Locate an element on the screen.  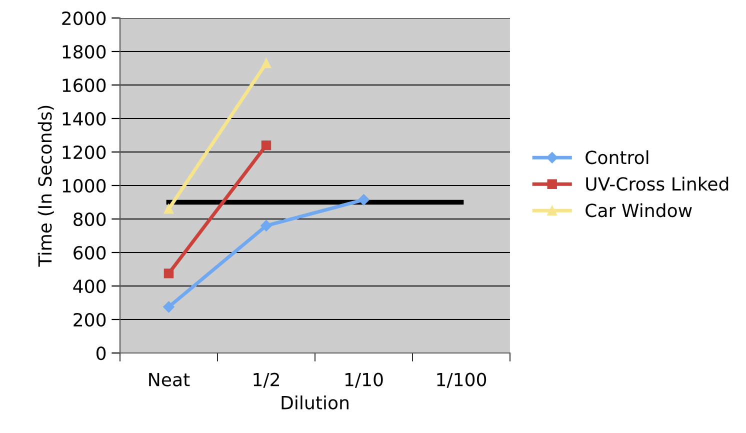
y-tick-label: 800 is located at coordinates (90, 219).